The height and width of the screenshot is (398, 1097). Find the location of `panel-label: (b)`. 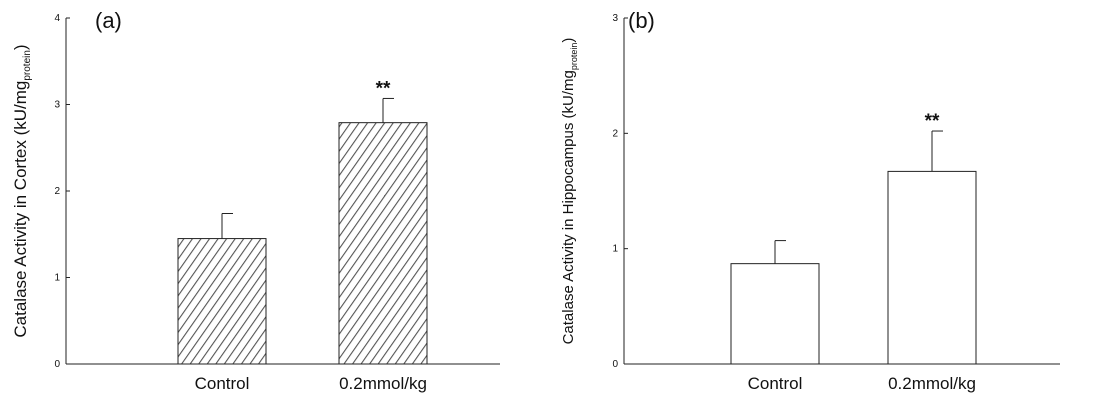

panel-label: (b) is located at coordinates (641, 20).